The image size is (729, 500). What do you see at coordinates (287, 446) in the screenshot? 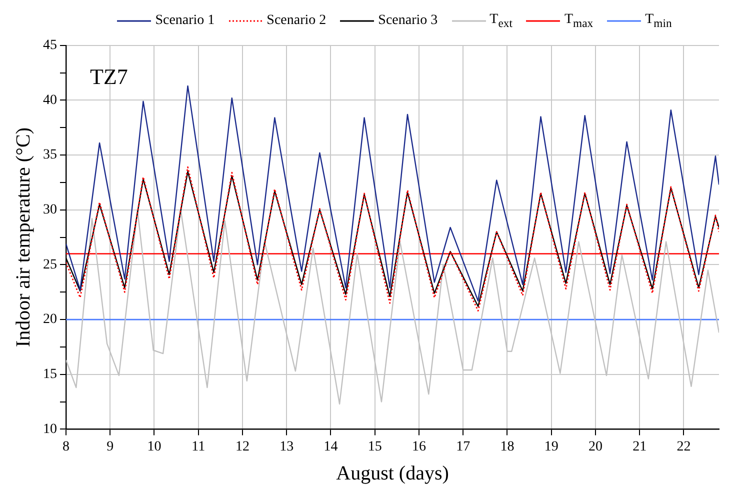
I see `x-tick-label: 13` at bounding box center [287, 446].